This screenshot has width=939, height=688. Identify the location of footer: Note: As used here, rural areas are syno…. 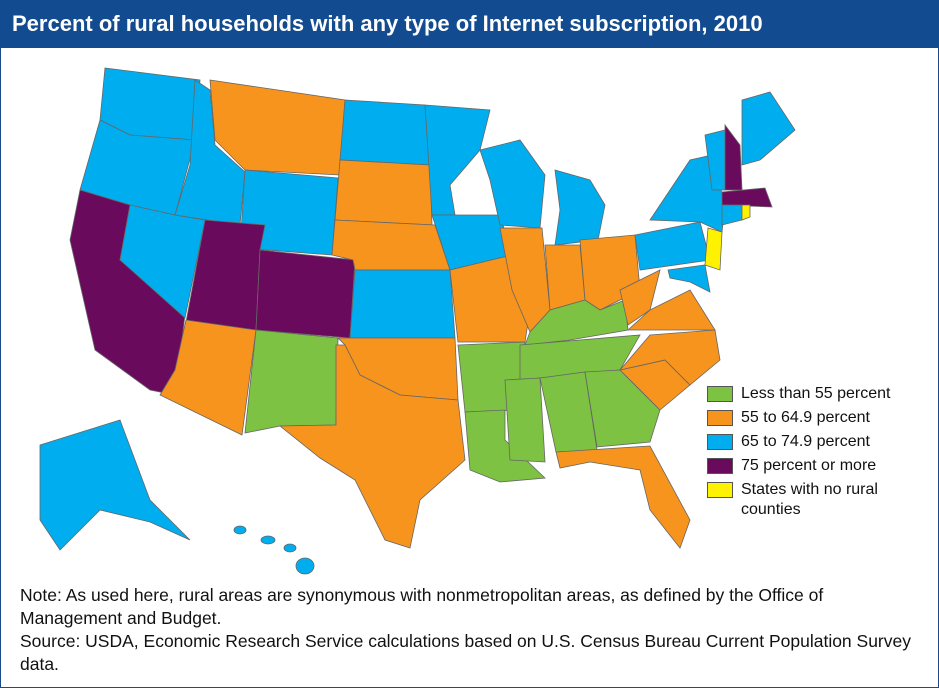
(470, 630).